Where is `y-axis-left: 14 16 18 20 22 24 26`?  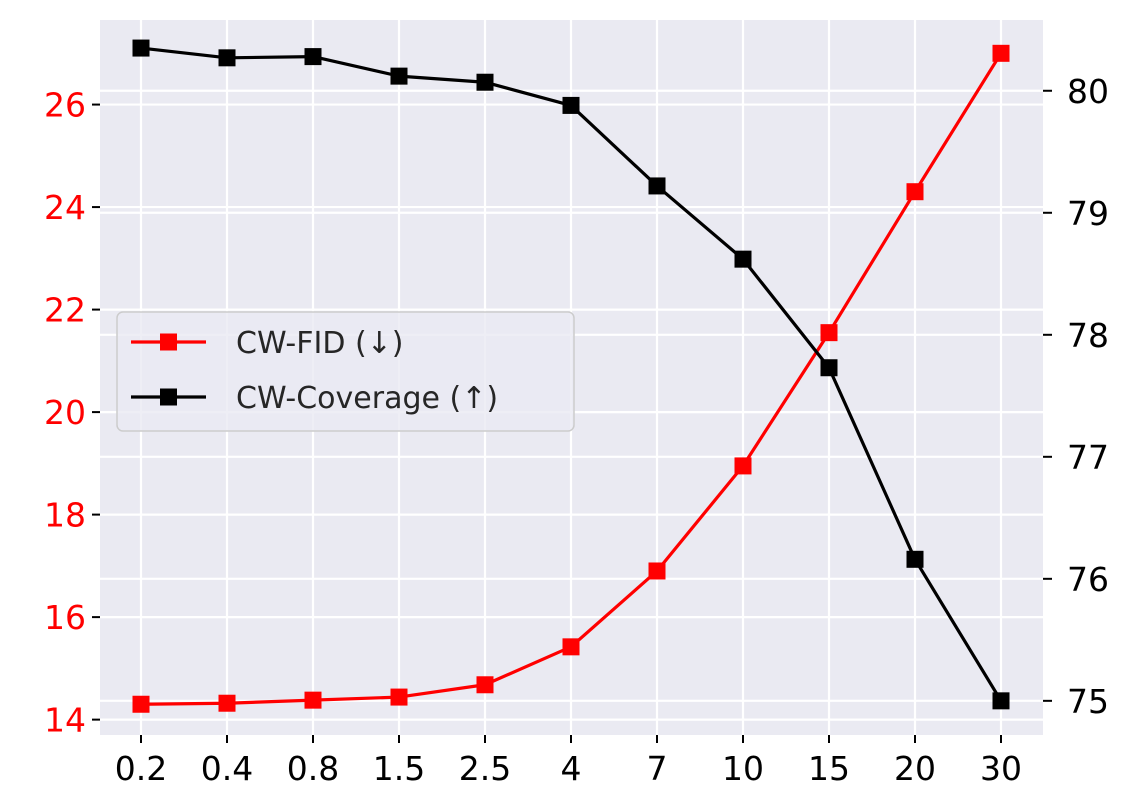 y-axis-left: 14 16 18 20 22 24 26 is located at coordinates (72, 413).